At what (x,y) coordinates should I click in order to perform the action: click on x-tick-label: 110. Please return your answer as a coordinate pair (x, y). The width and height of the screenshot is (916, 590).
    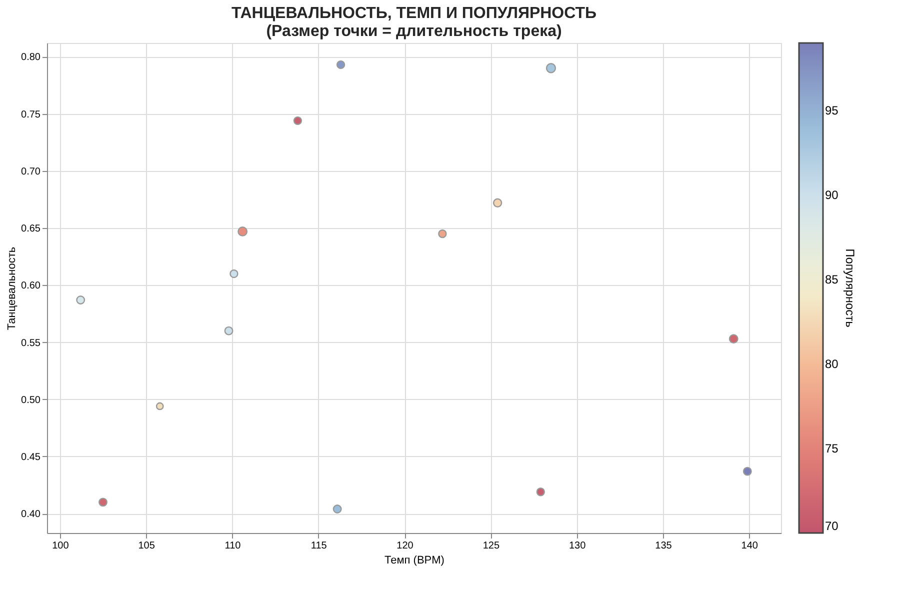
    Looking at the image, I should click on (233, 546).